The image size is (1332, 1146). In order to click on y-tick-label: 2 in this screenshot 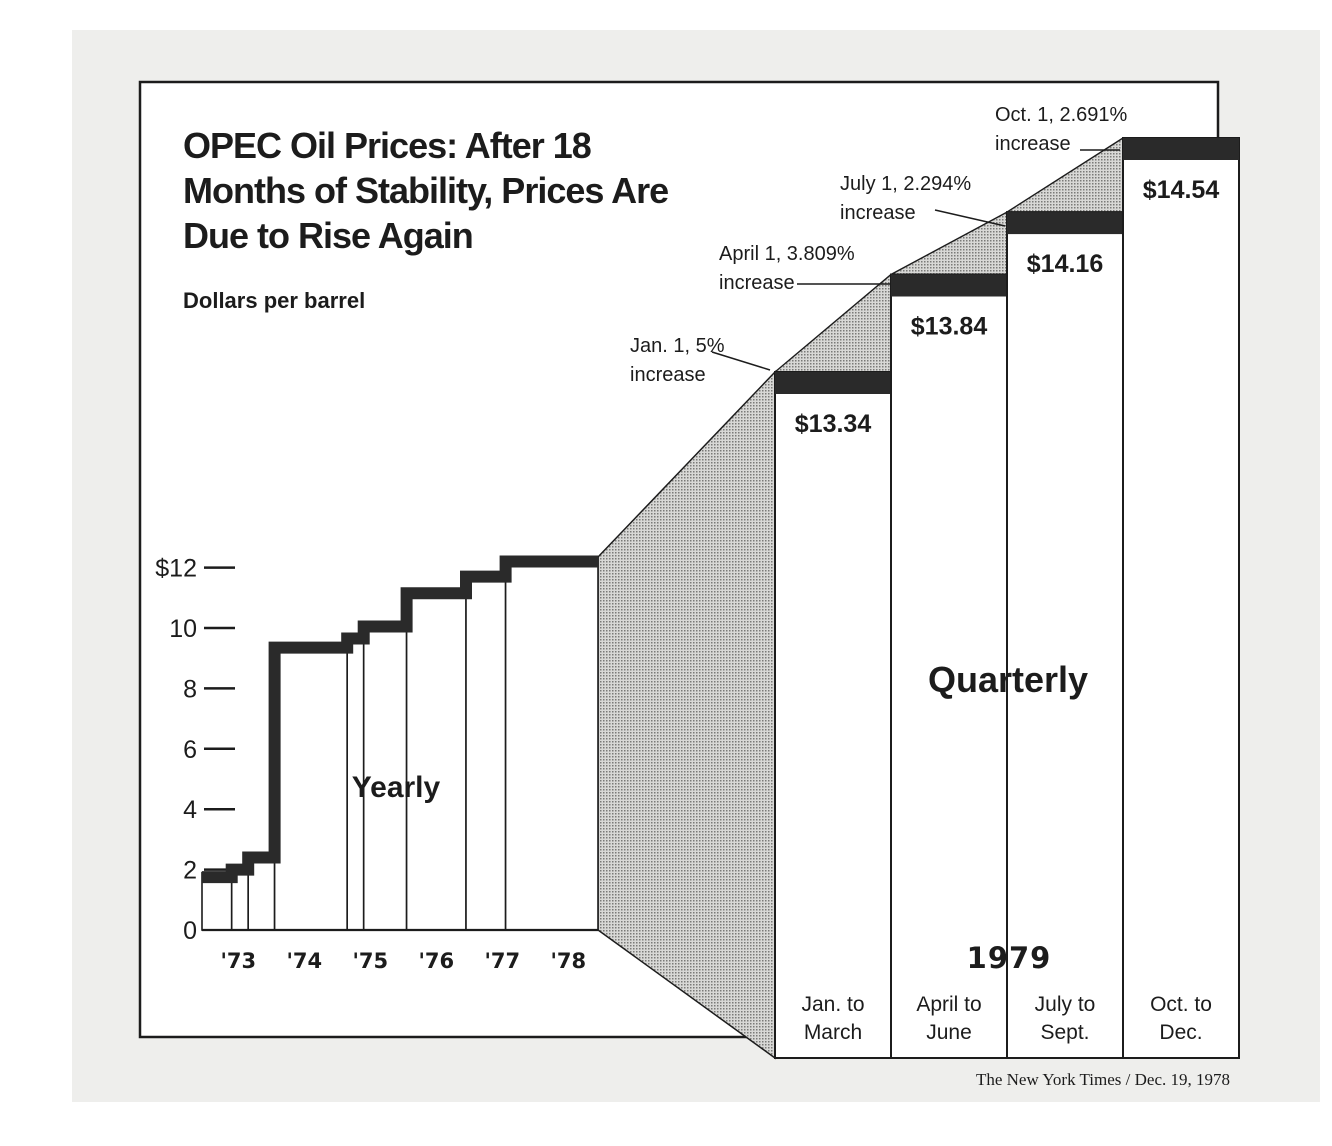, I will do `click(190, 871)`.